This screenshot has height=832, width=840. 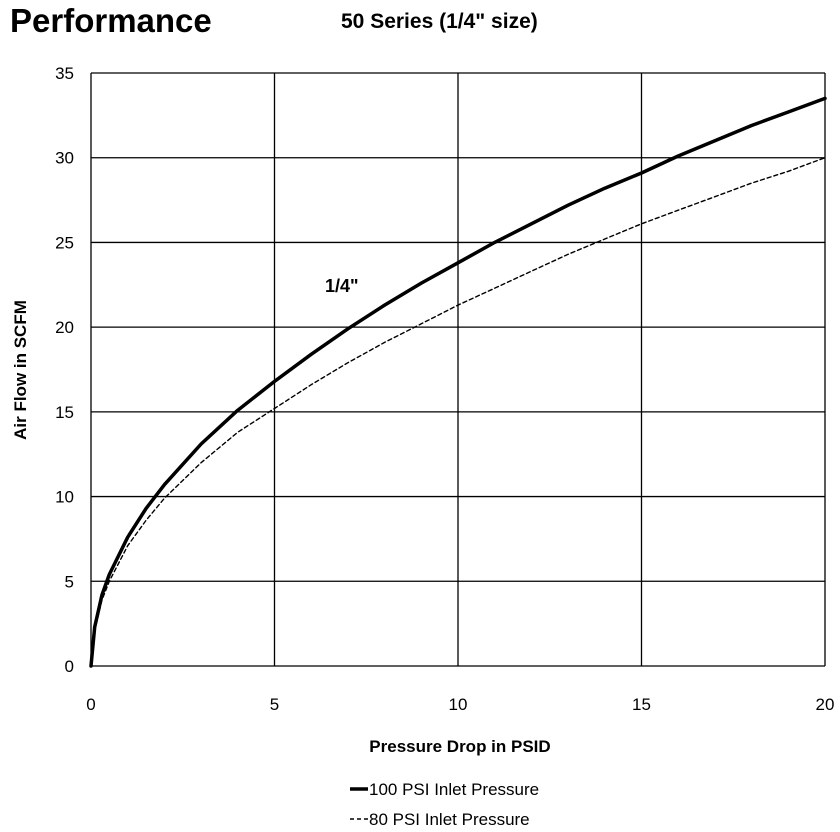 I want to click on x-tick-label-5: 5, so click(x=274, y=704).